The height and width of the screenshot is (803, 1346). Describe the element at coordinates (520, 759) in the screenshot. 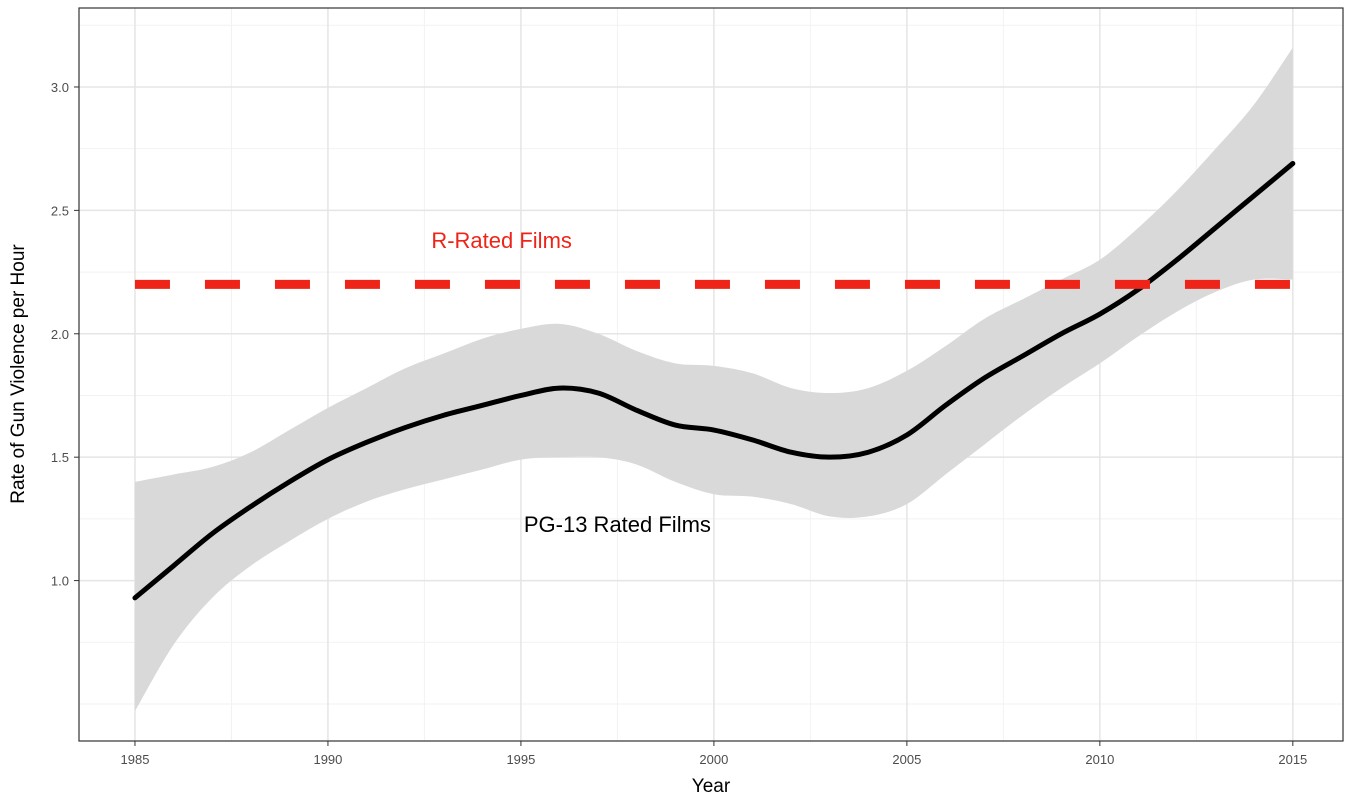

I see `x-tick-label: 1995` at that location.